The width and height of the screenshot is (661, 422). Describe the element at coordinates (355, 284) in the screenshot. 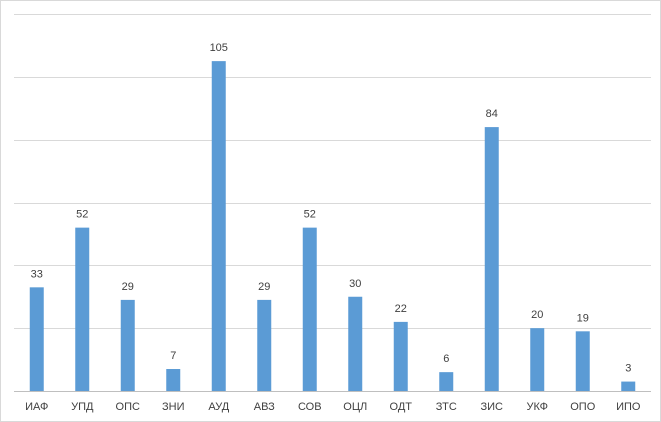

I see `data-label: 30` at that location.